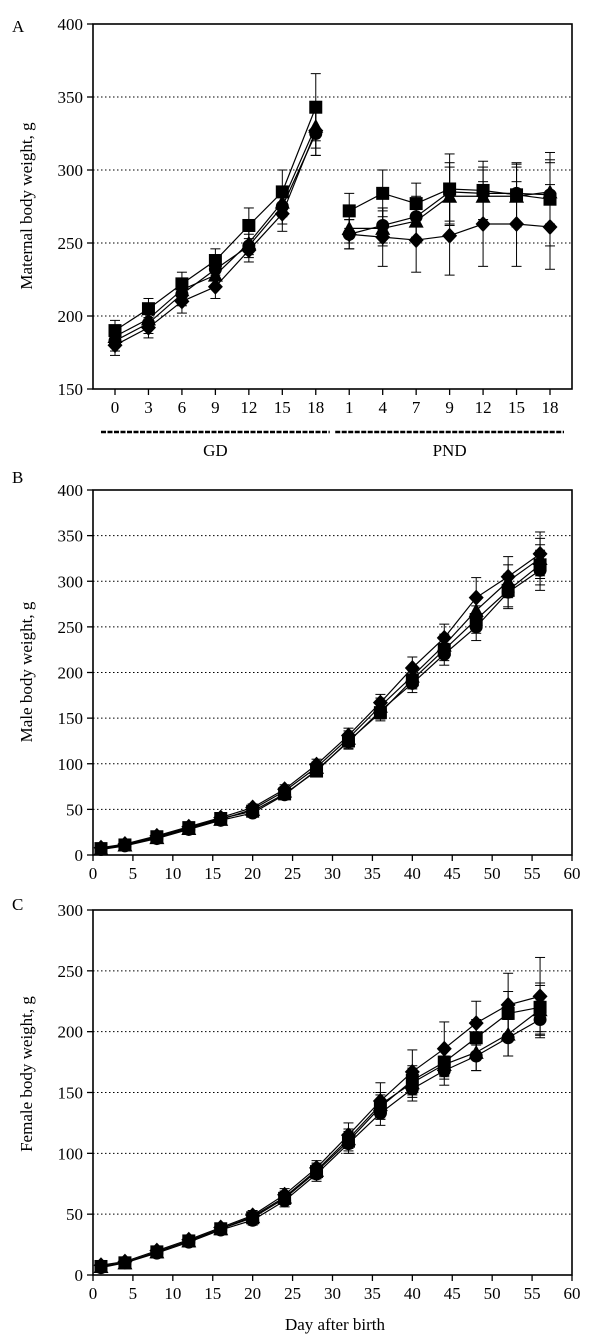 This screenshot has height=1335, width=599. Describe the element at coordinates (332, 873) in the screenshot. I see `panel-b-xtick-label-6: 30` at that location.